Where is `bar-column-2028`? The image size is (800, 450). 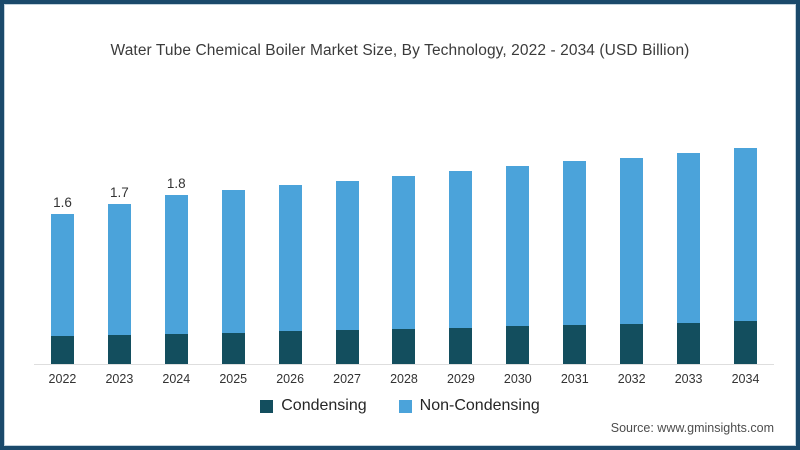
bar-column-2028 is located at coordinates (404, 238).